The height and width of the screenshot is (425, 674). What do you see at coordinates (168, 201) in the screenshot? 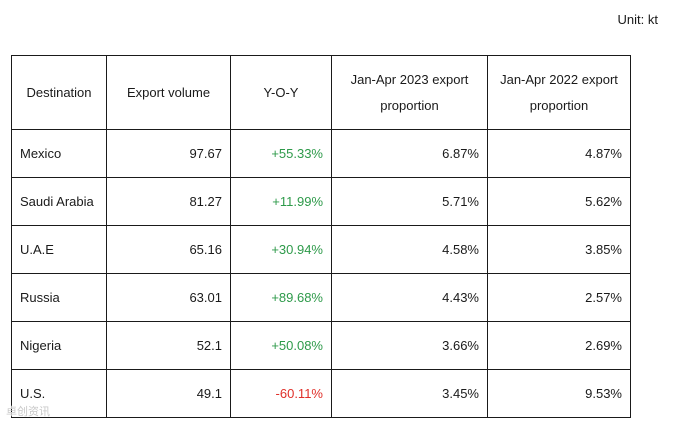
I see `cell-export-volume: 81.27` at bounding box center [168, 201].